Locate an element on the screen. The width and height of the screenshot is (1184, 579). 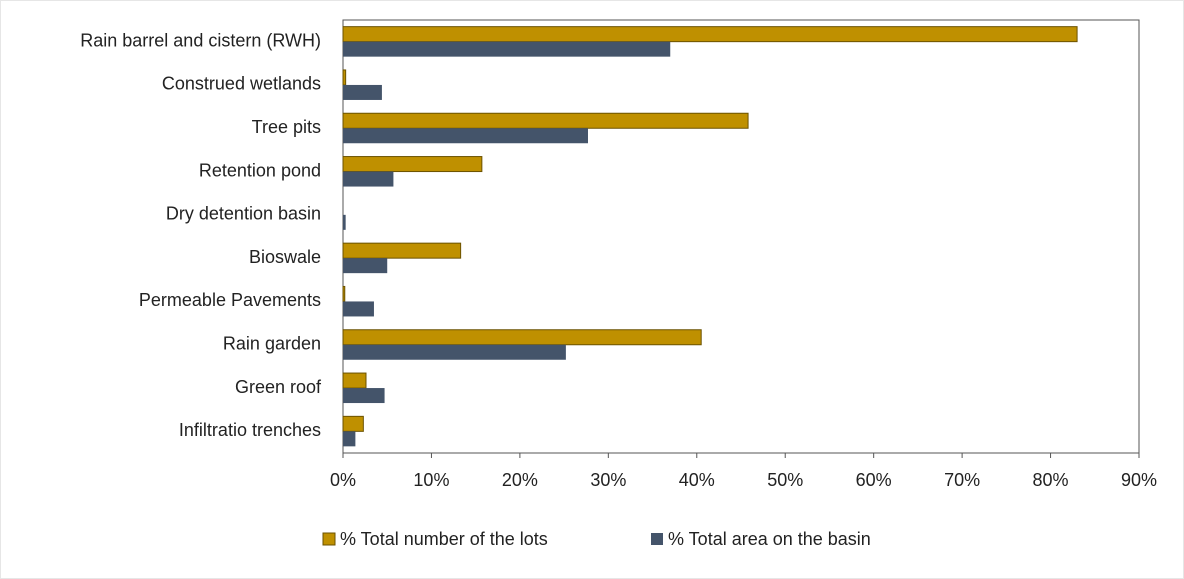
legend-label: % Total area on the basin is located at coordinates (769, 539).